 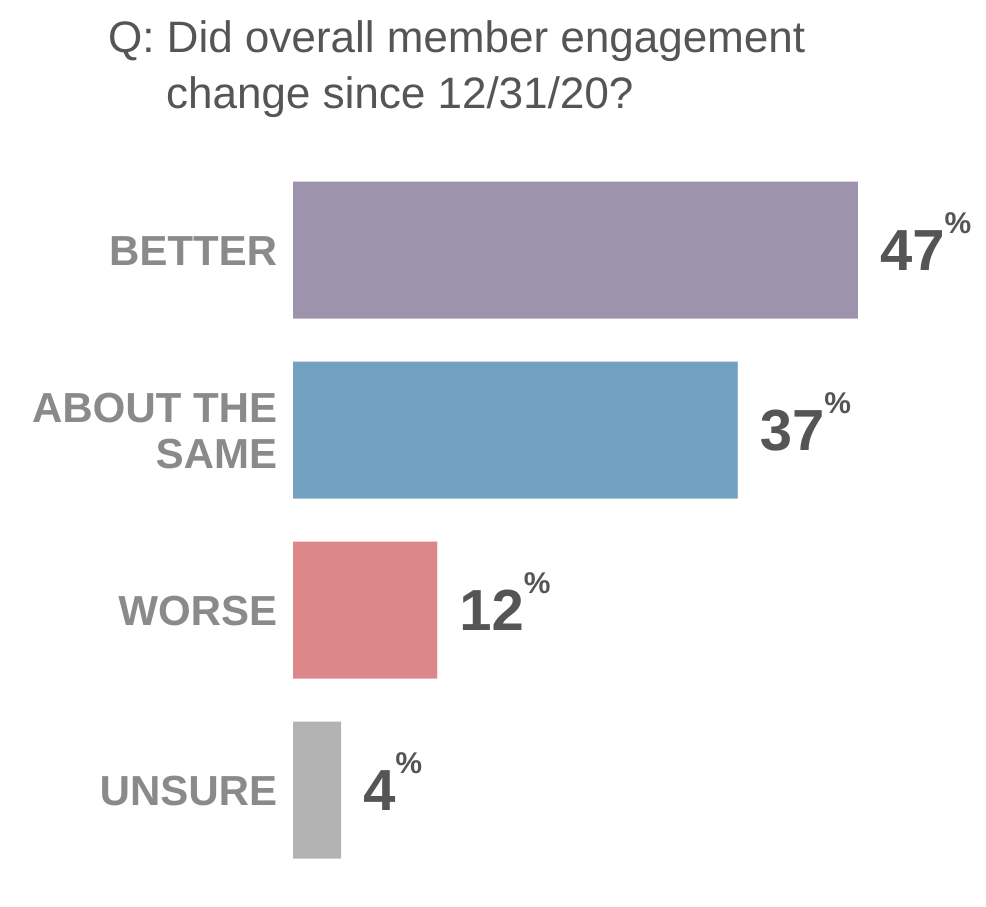 I want to click on y-tick-label: UNSURE, so click(x=188, y=790).